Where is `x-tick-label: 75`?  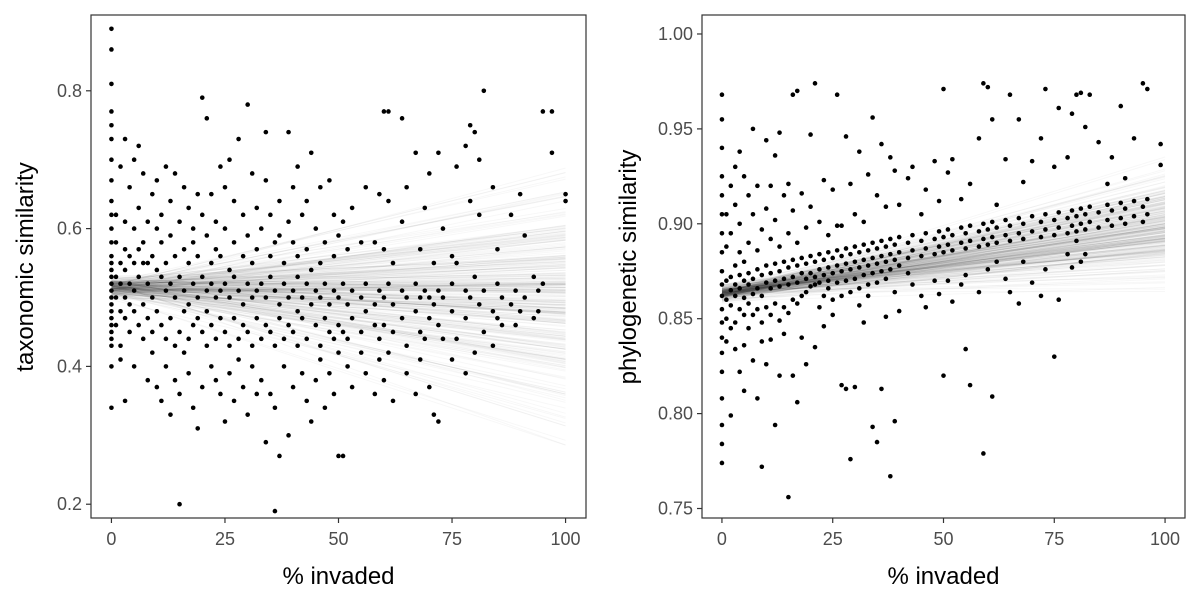
x-tick-label: 75 is located at coordinates (452, 539).